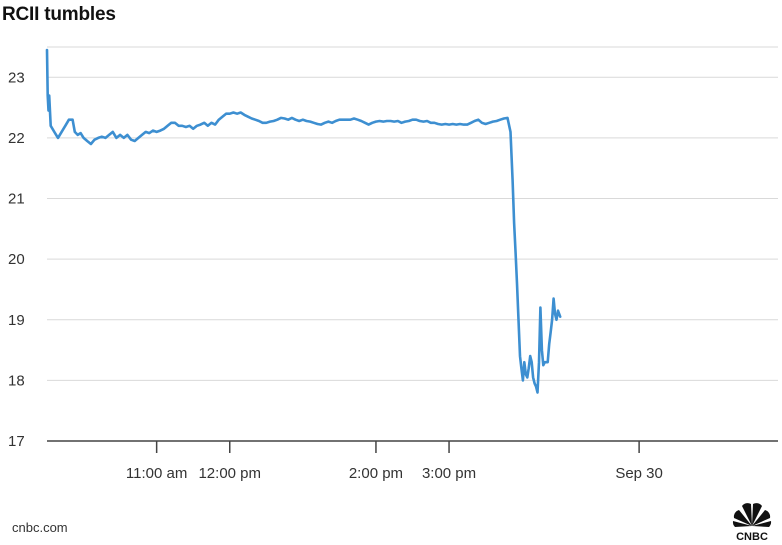 The image size is (782, 545). I want to click on y-tick-label: 18, so click(16, 380).